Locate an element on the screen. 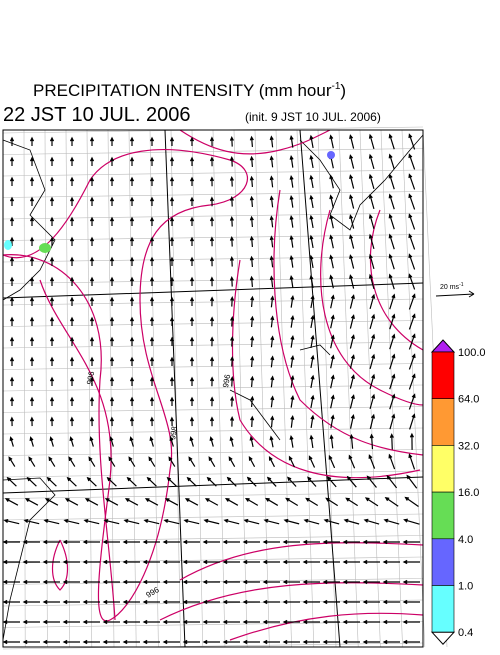  colorbar-label: 32.0 is located at coordinates (468, 446).